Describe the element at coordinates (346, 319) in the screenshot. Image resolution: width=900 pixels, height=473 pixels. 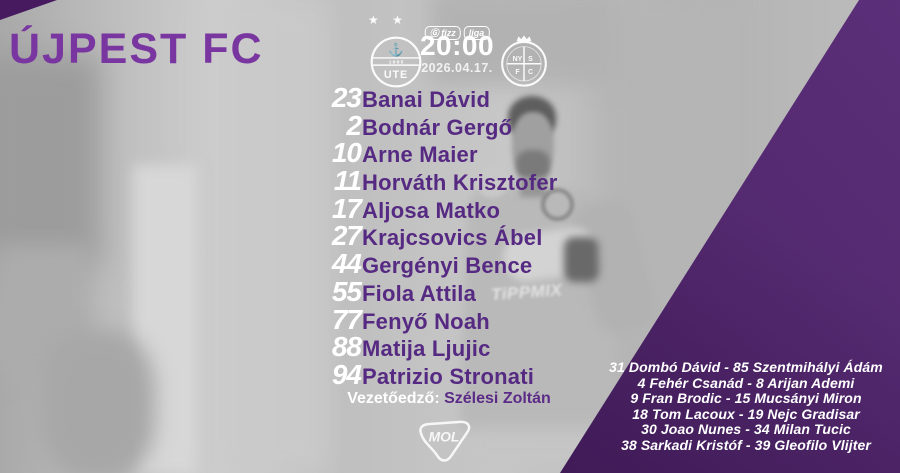
I see `player-number: 77` at that location.